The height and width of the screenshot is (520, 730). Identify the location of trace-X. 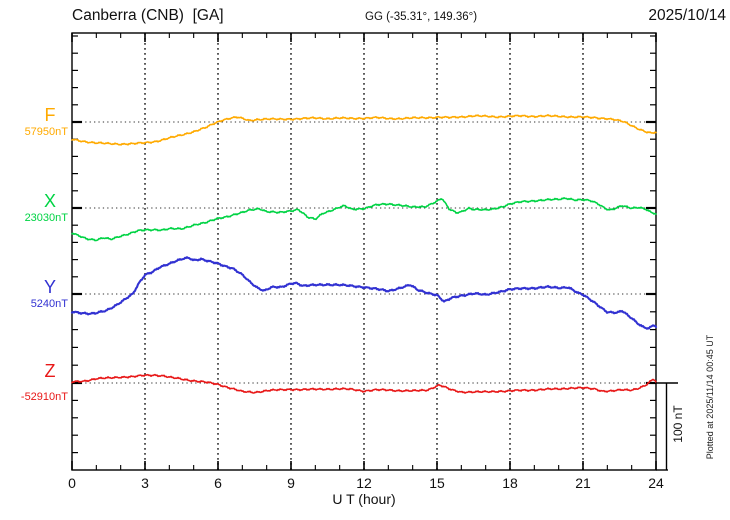
(364, 219).